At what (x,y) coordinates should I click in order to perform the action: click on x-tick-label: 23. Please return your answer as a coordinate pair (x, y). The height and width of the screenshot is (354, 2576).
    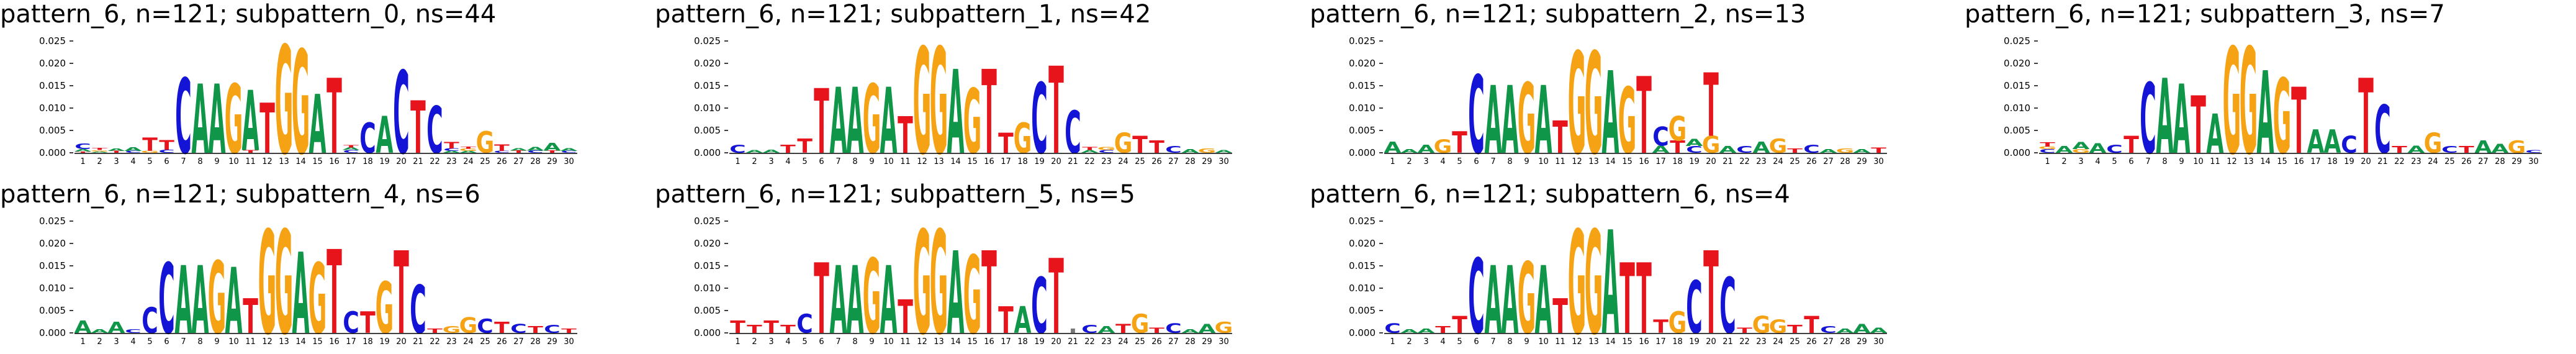
    Looking at the image, I should click on (1106, 342).